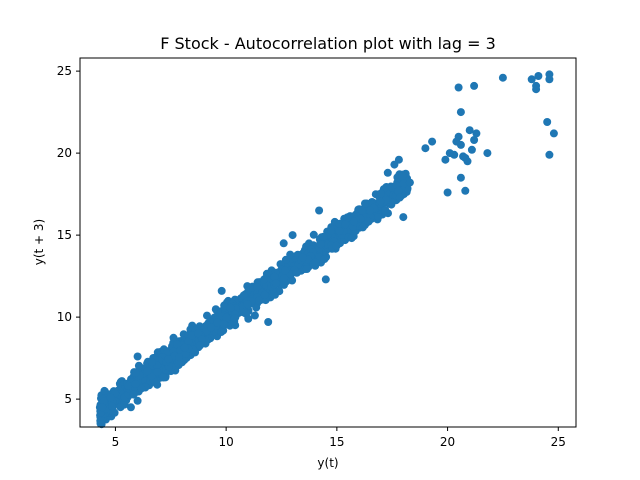 The height and width of the screenshot is (480, 640). Describe the element at coordinates (327, 463) in the screenshot. I see `x-axis-label: y(t)` at that location.